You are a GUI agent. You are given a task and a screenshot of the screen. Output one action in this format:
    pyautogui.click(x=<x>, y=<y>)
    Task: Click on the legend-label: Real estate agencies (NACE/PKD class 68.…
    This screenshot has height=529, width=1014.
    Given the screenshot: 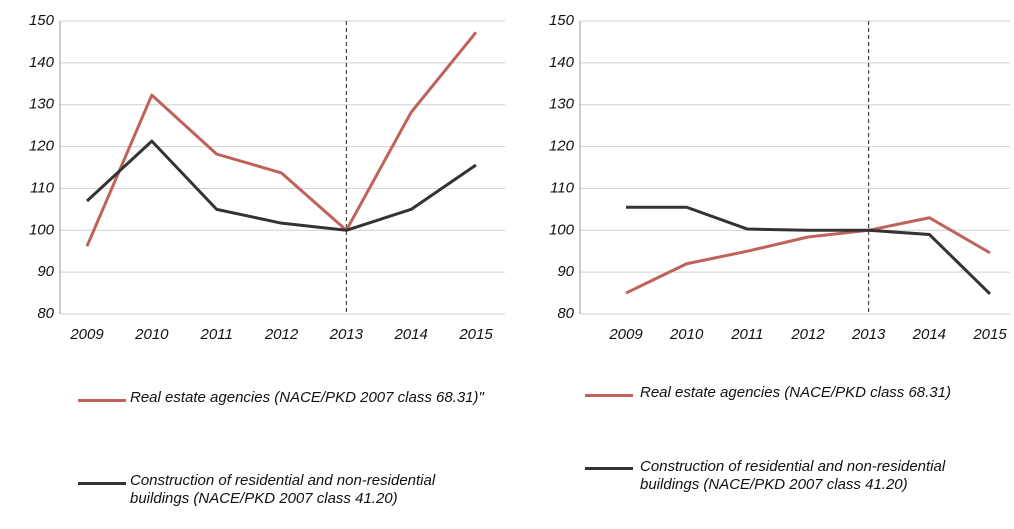 What is the action you would take?
    pyautogui.click(x=795, y=392)
    